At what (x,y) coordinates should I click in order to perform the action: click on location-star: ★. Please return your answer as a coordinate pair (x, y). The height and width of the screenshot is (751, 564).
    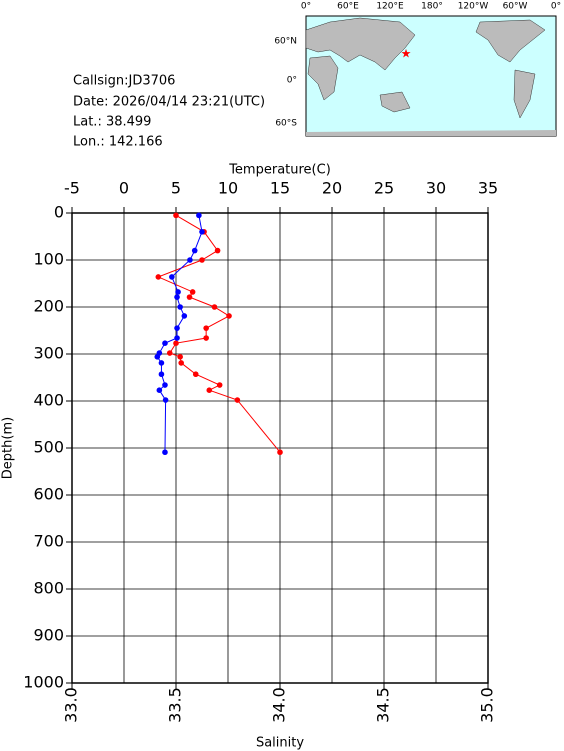
    Looking at the image, I should click on (406, 54).